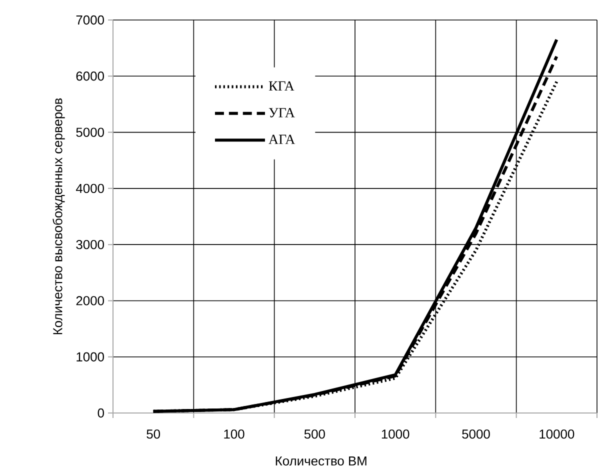 This screenshot has height=476, width=599. Describe the element at coordinates (101, 413) in the screenshot. I see `y-tick-label: 0` at that location.